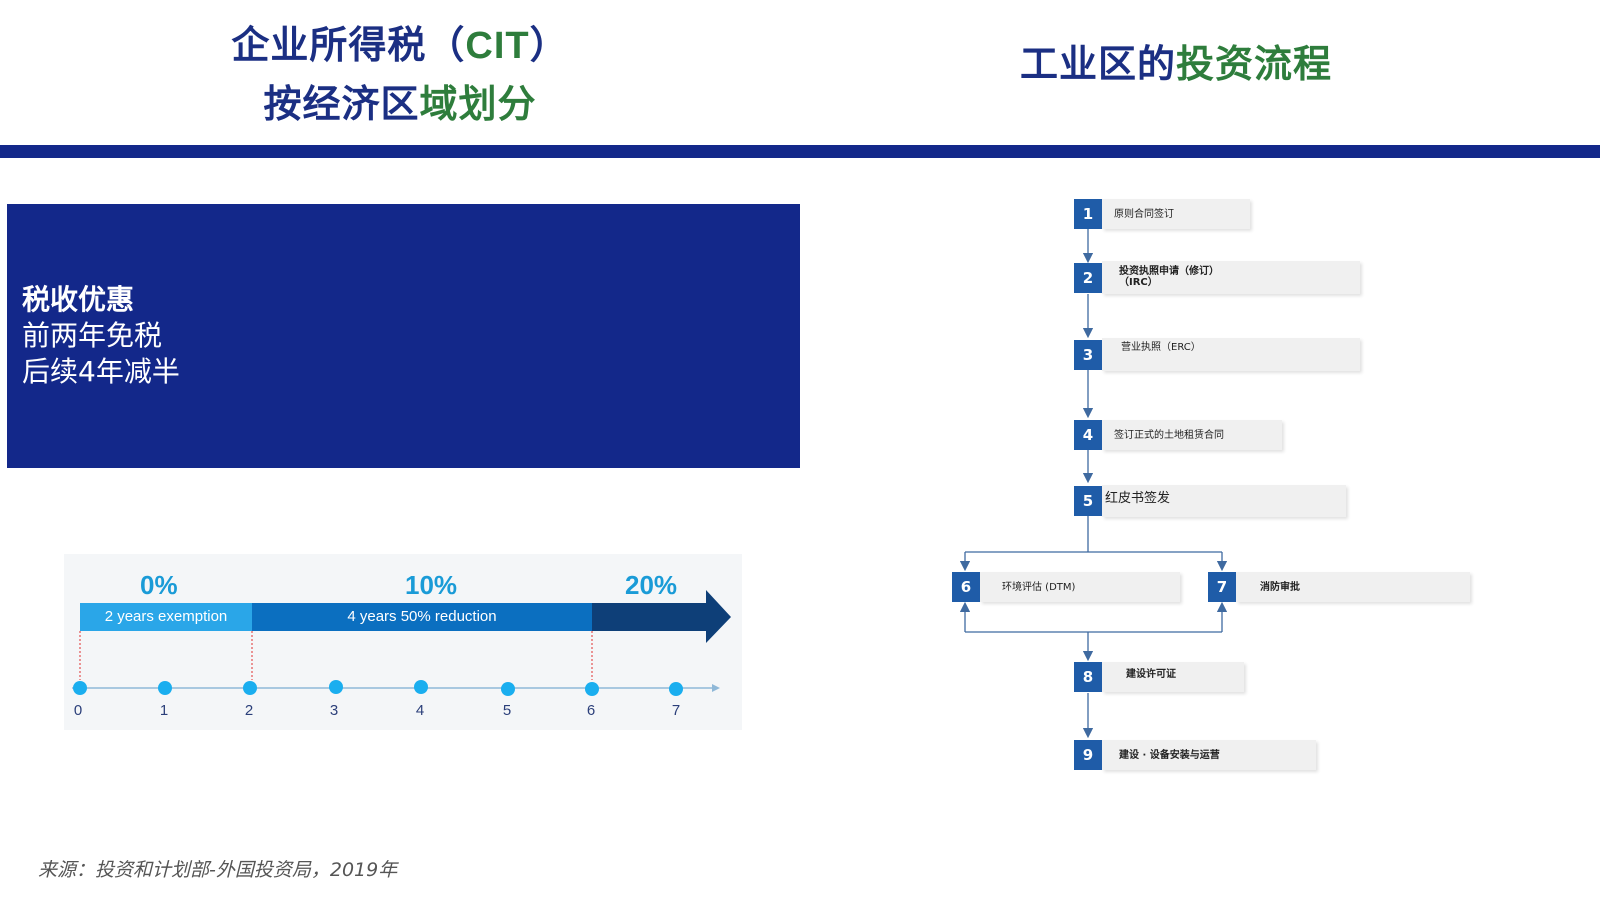 This screenshot has height=900, width=1600. What do you see at coordinates (507, 710) in the screenshot?
I see `tick-5: 5` at bounding box center [507, 710].